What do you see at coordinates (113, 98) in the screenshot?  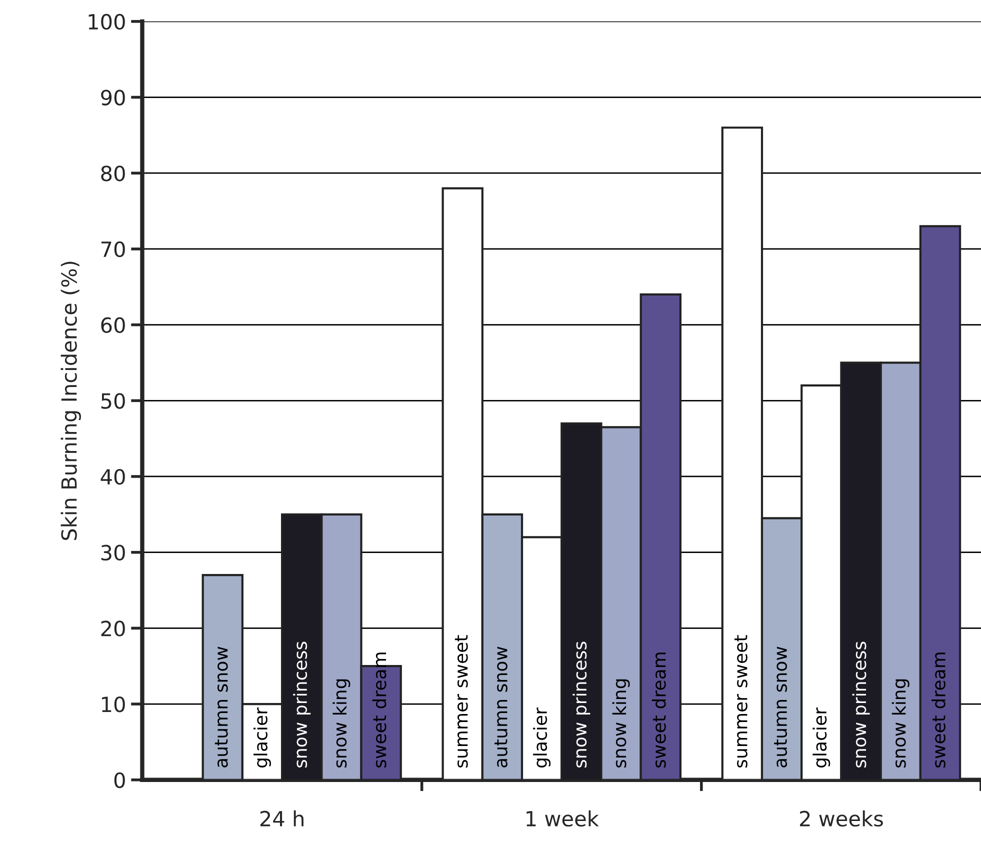 I see `y-tick-label: 90` at bounding box center [113, 98].